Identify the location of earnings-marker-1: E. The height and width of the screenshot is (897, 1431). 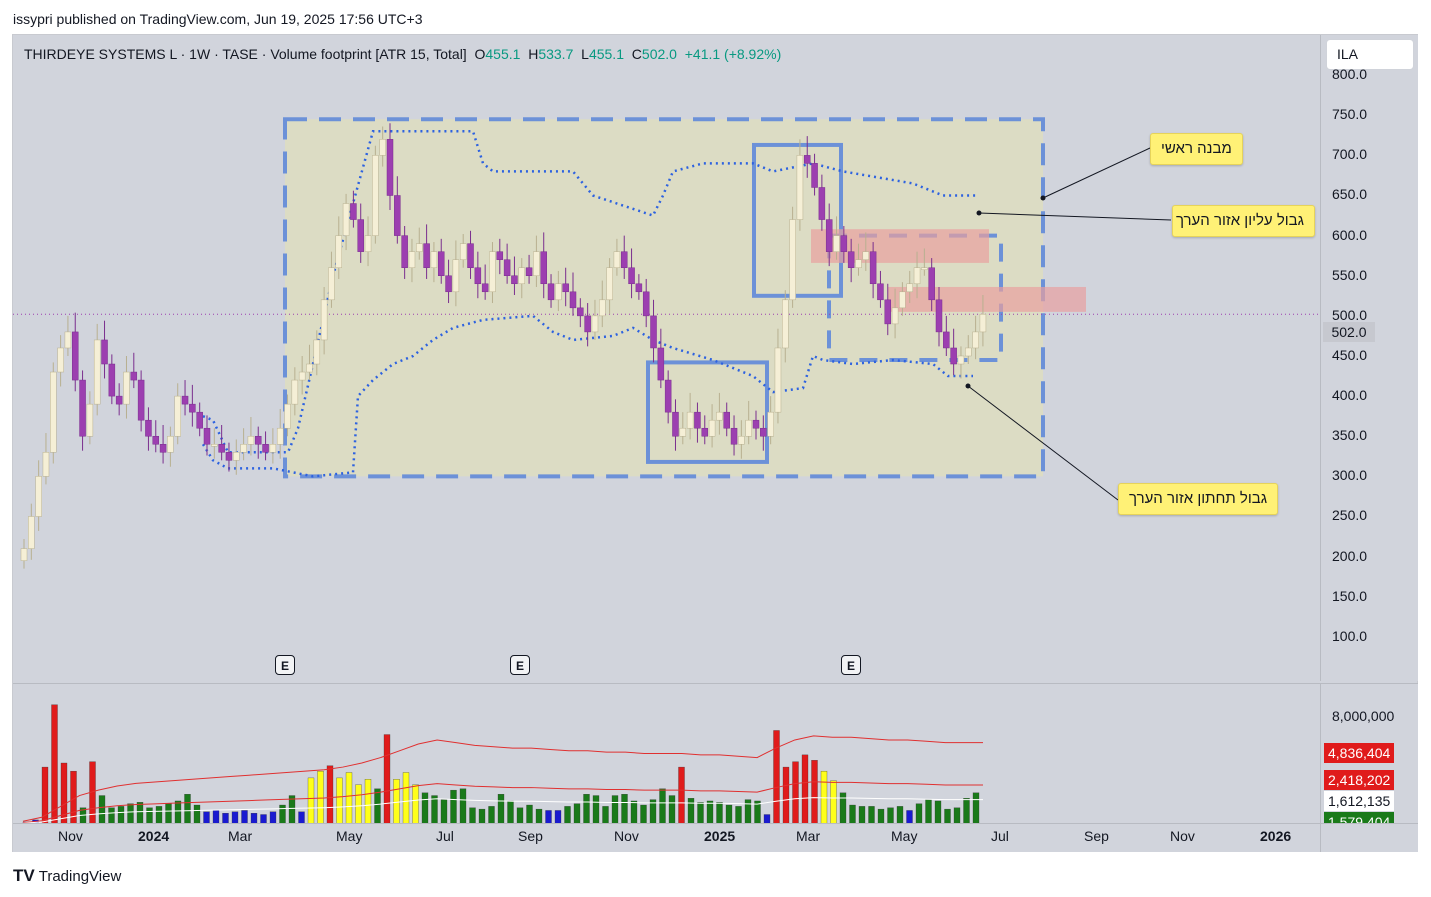
(285, 665).